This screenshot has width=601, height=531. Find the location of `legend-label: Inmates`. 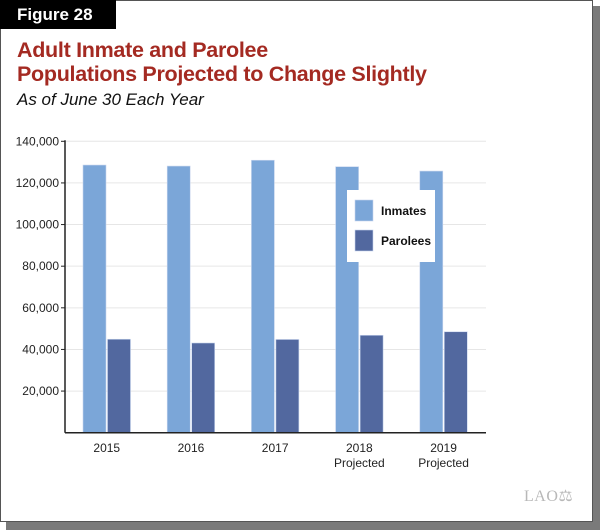

legend-label: Inmates is located at coordinates (404, 211).